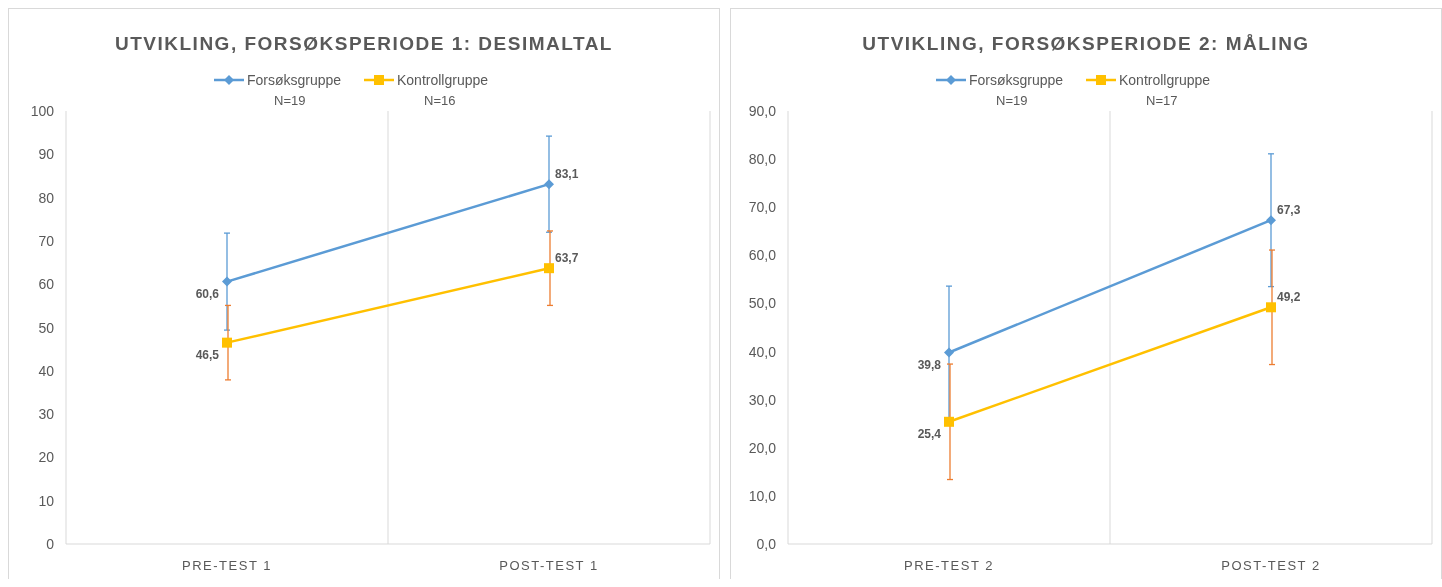  What do you see at coordinates (1289, 210) in the screenshot?
I see `data-label: 67,3` at bounding box center [1289, 210].